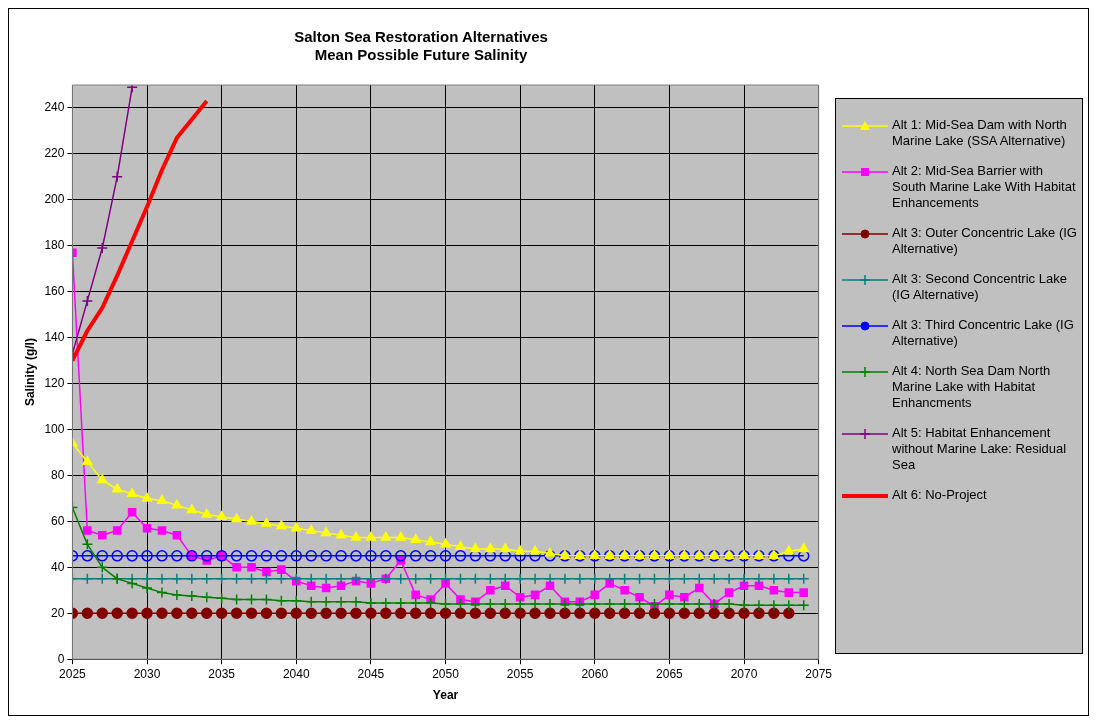 The height and width of the screenshot is (726, 1099). What do you see at coordinates (296, 673) in the screenshot?
I see `x-tick-label: 2040` at bounding box center [296, 673].